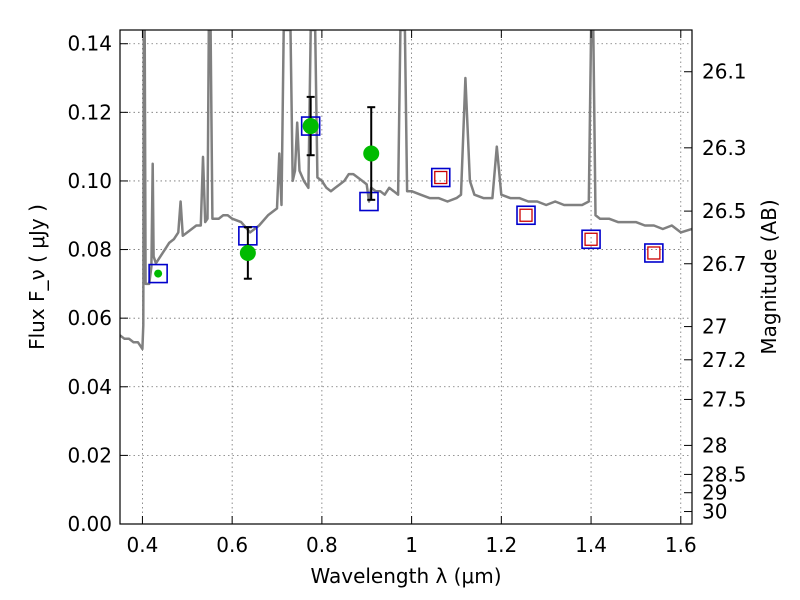  What do you see at coordinates (411, 545) in the screenshot?
I see `x-tick-label: 1` at bounding box center [411, 545].